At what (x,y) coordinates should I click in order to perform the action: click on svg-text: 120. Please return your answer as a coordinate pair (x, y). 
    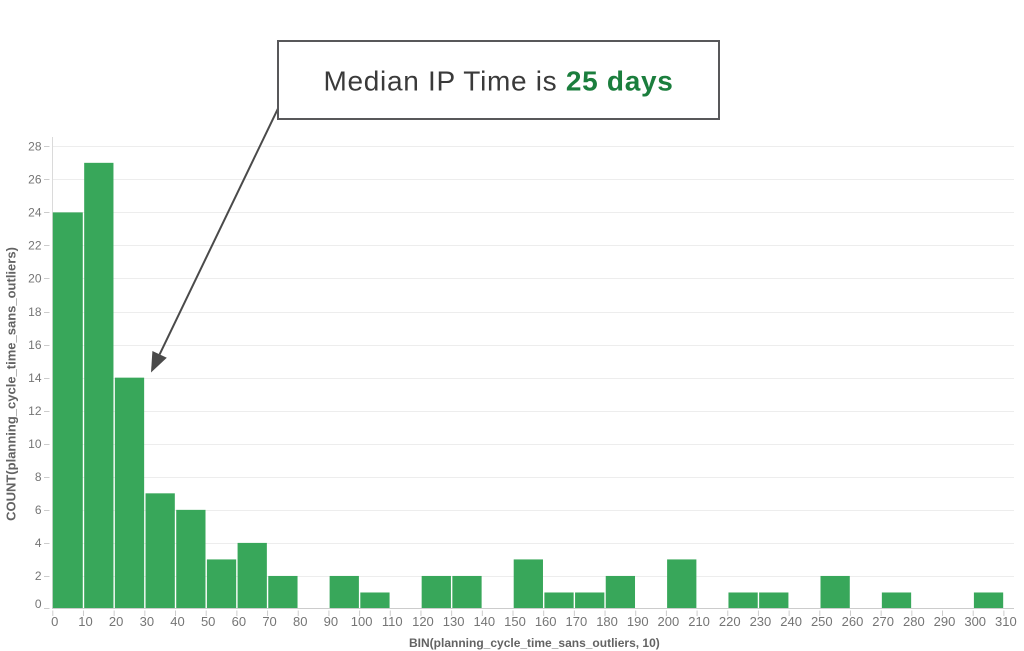
    Looking at the image, I should click on (423, 621).